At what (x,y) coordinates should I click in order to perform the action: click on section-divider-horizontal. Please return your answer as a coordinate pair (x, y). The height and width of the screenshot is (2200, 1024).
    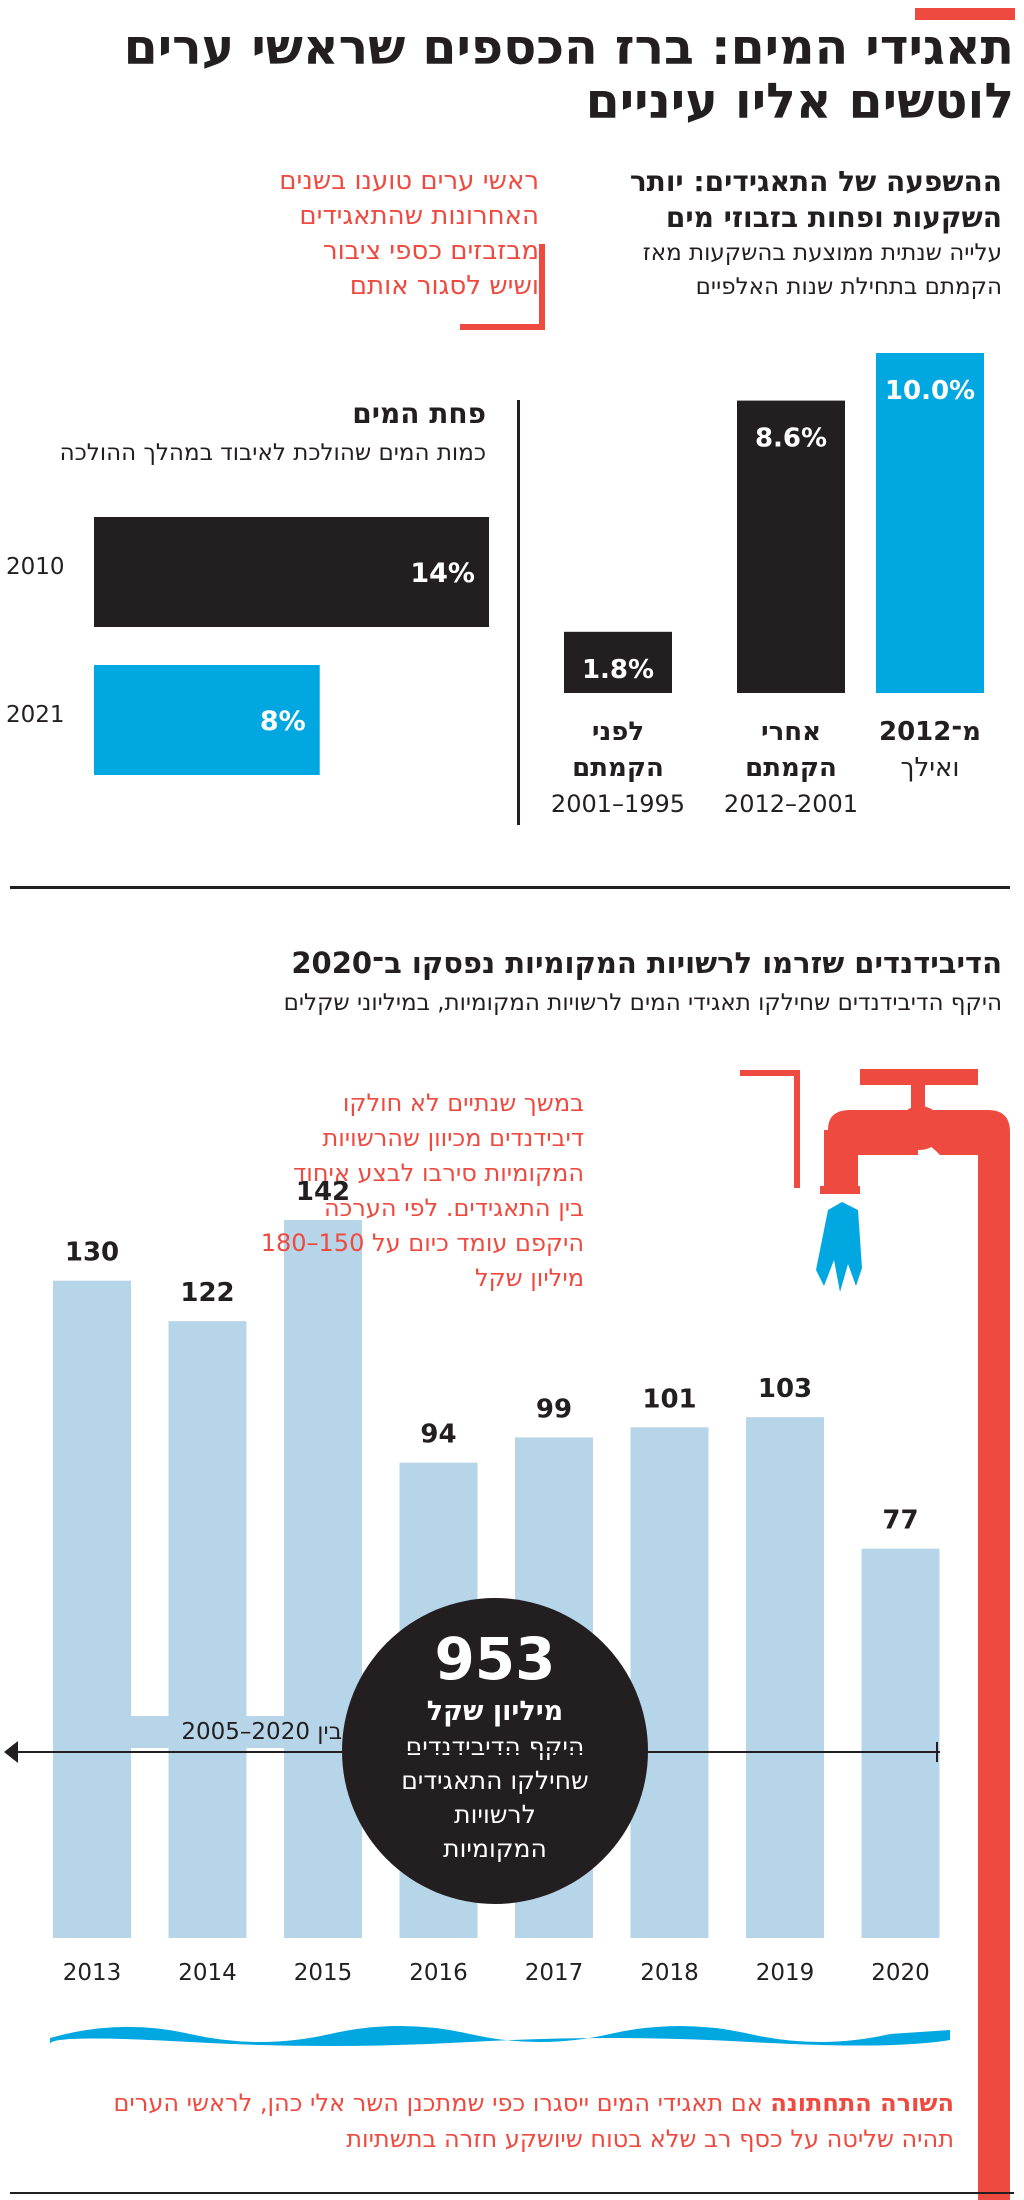
    Looking at the image, I should click on (510, 887).